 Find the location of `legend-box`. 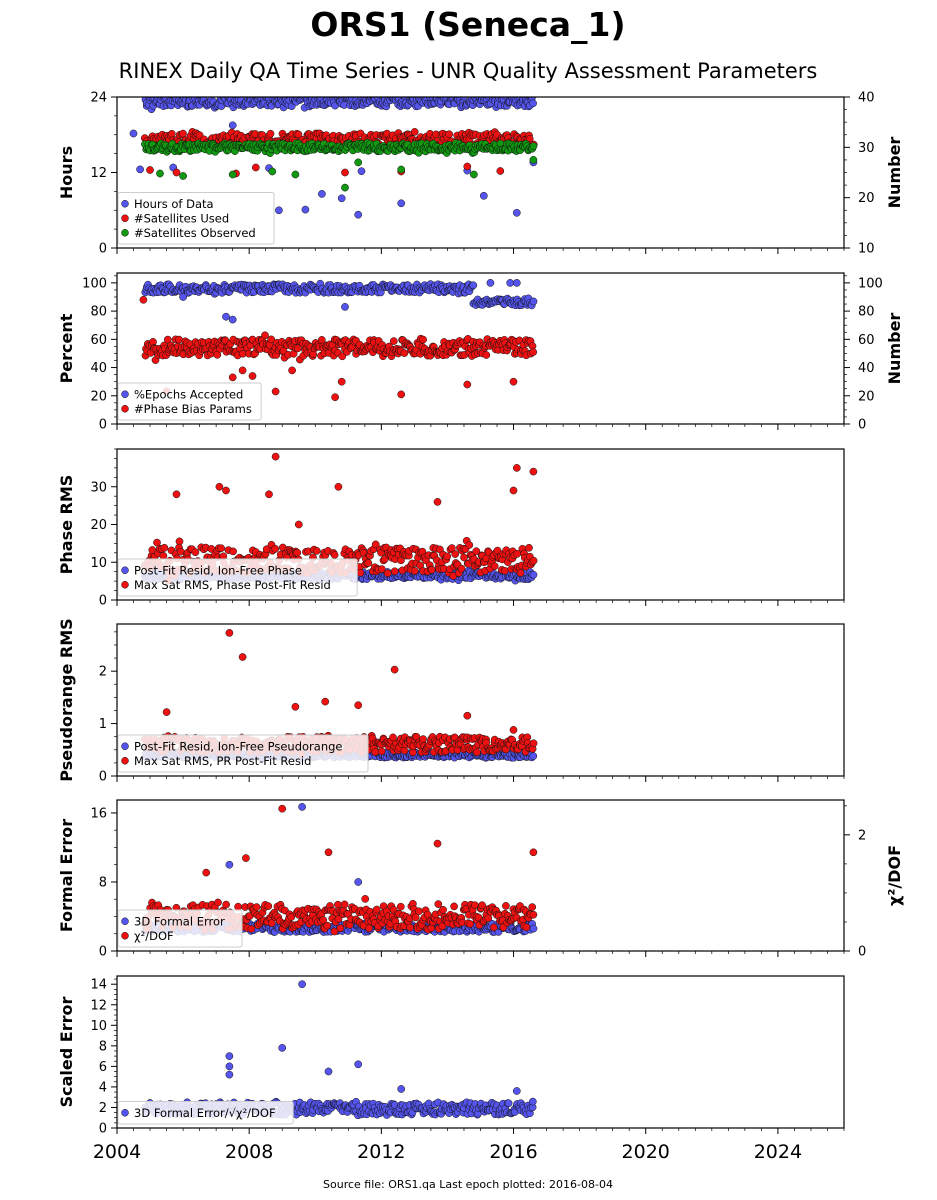

legend-box is located at coordinates (237, 577).